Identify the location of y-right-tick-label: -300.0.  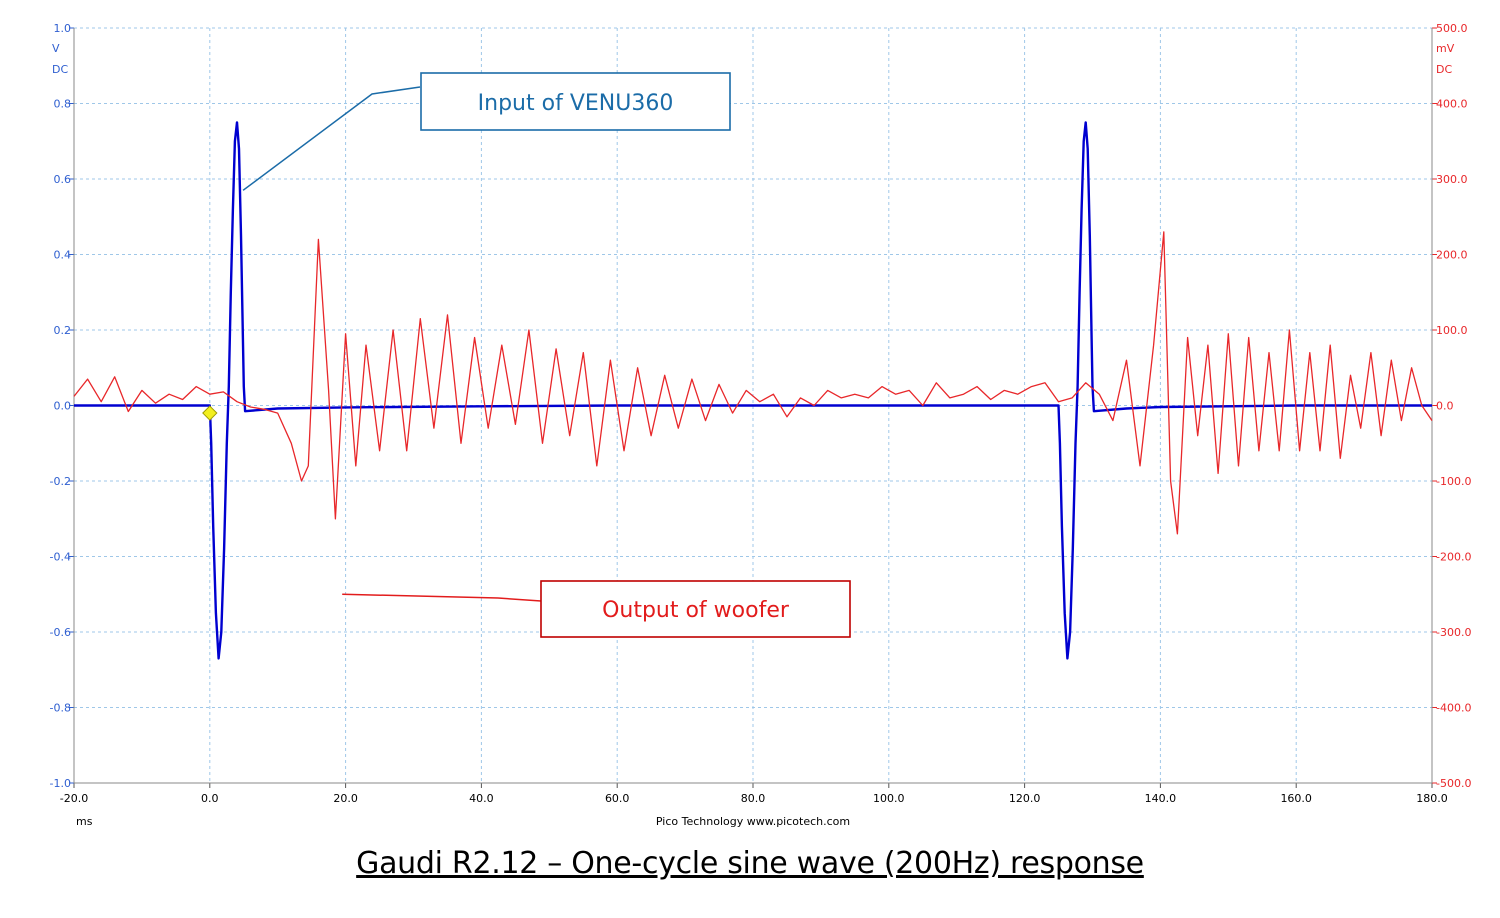
(1453, 632).